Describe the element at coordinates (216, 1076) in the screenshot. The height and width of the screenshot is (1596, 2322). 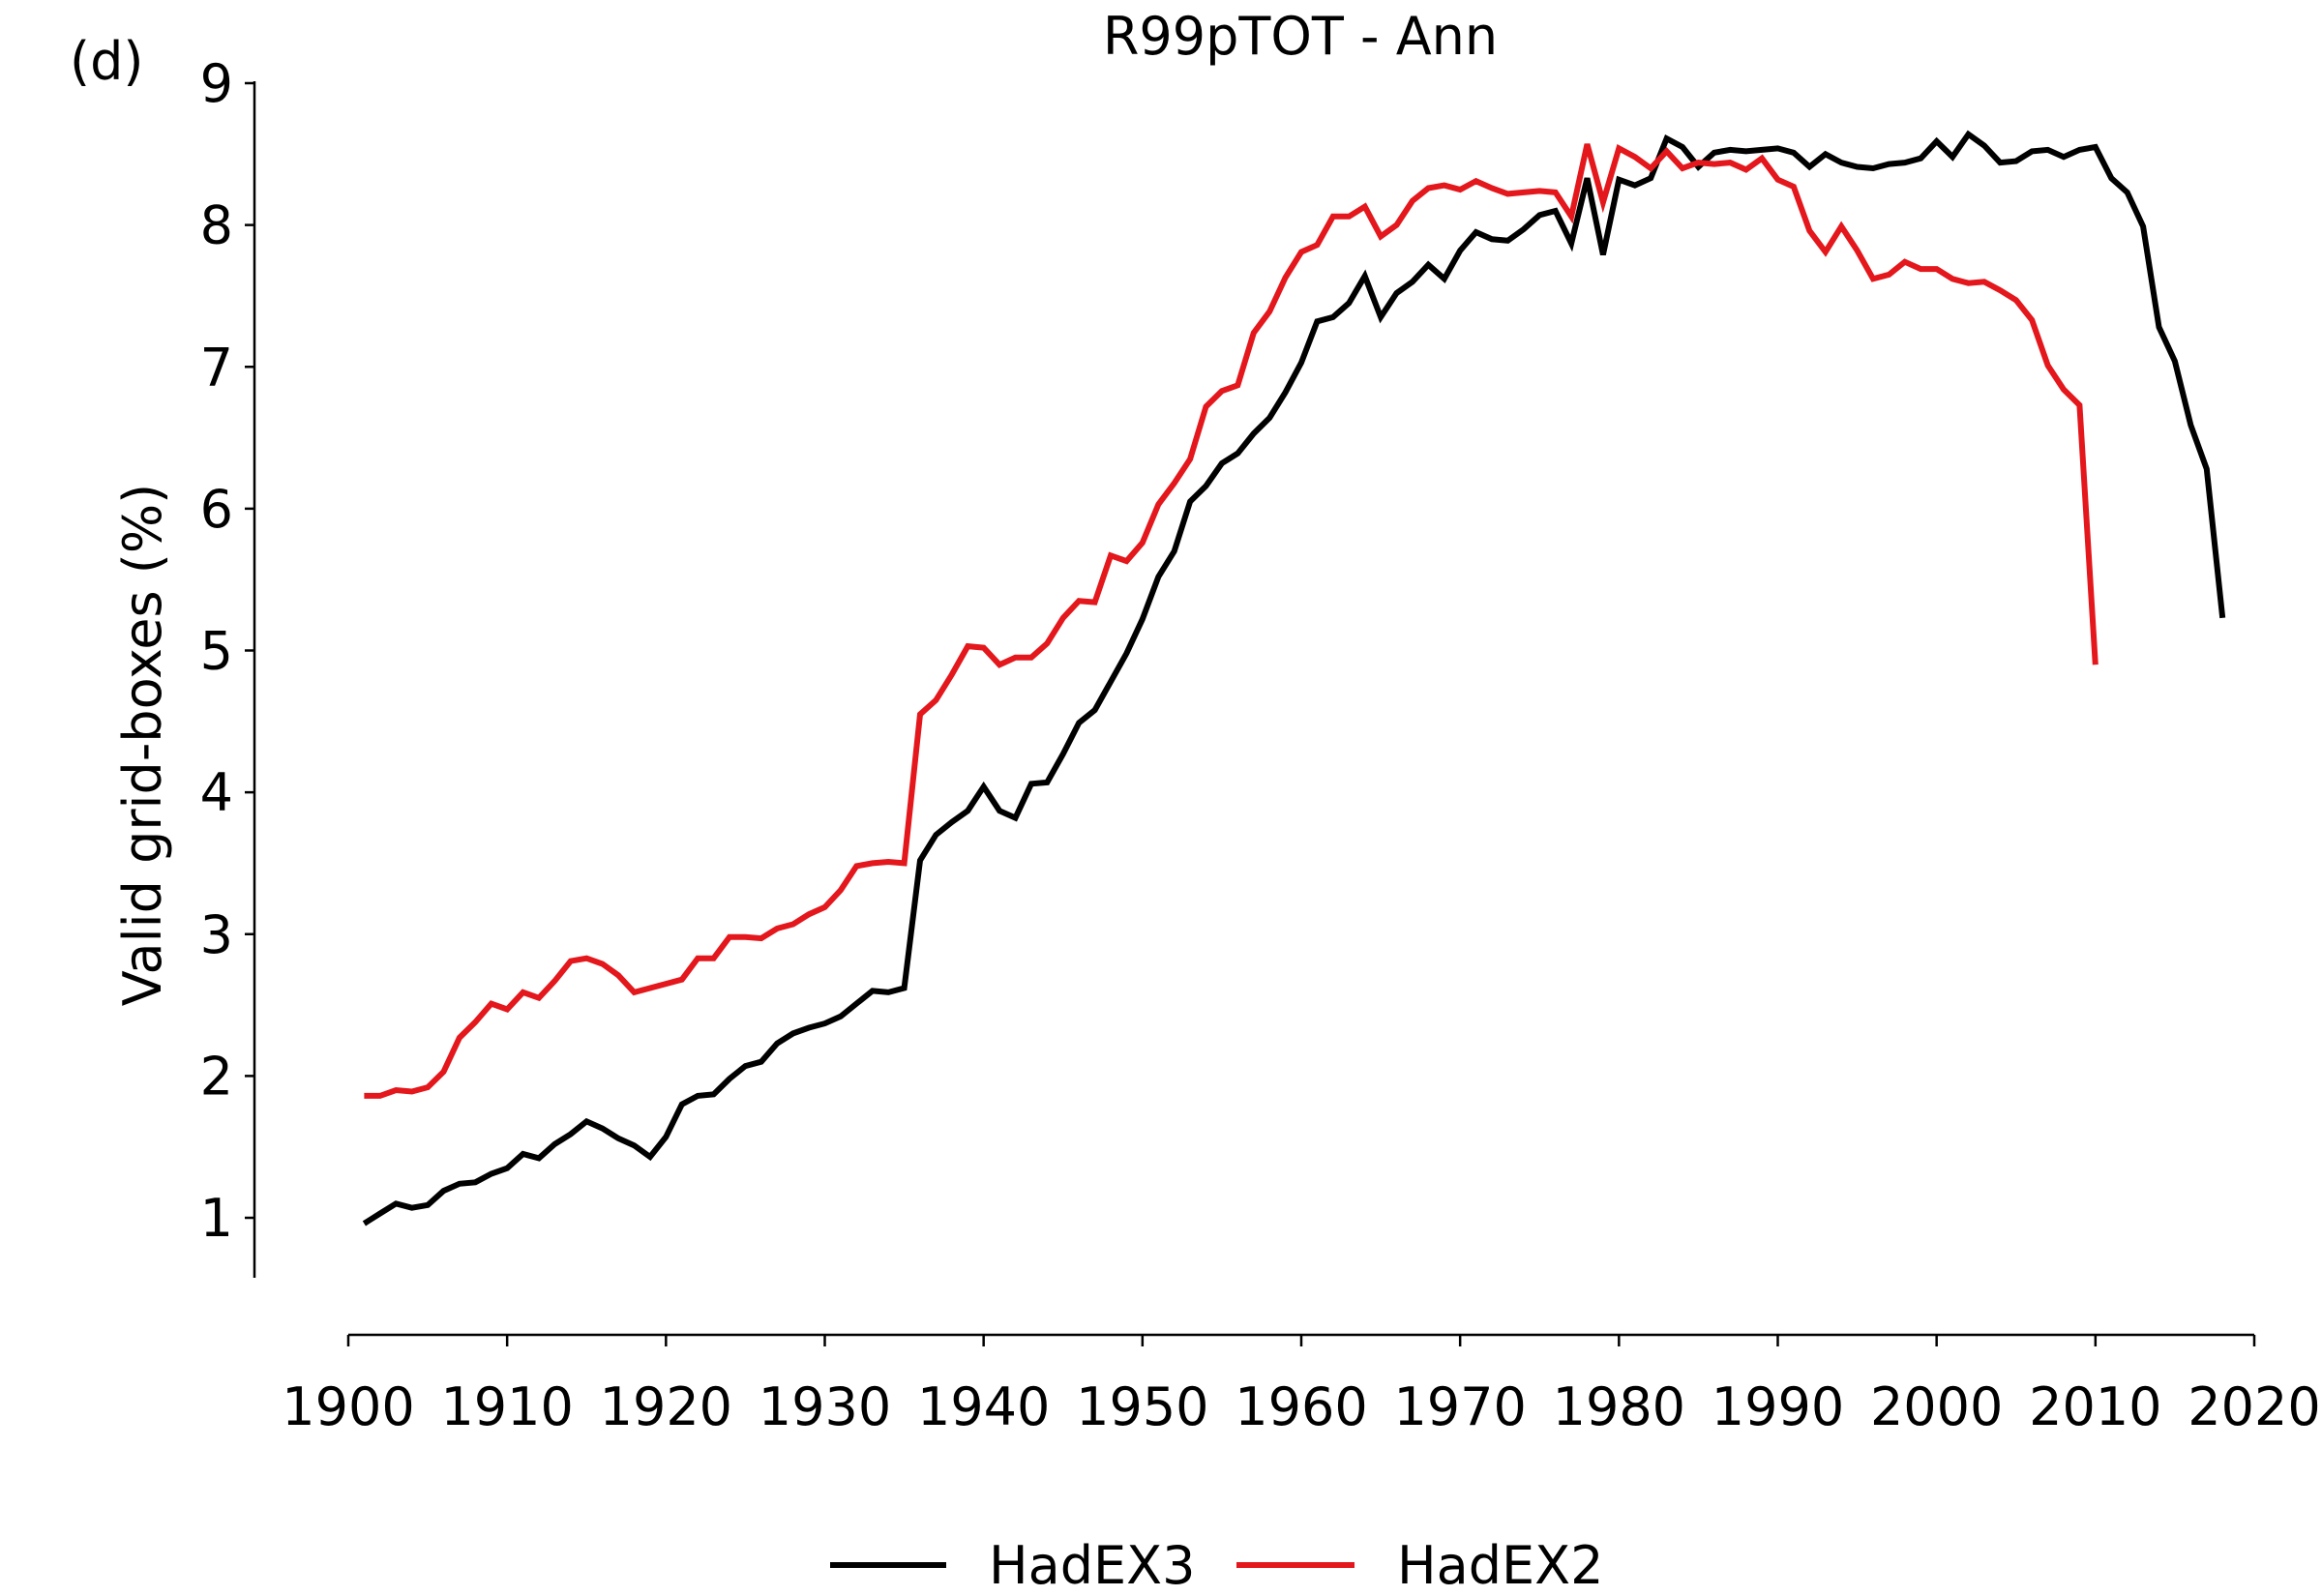
I see `y-tick-label: 2` at that location.